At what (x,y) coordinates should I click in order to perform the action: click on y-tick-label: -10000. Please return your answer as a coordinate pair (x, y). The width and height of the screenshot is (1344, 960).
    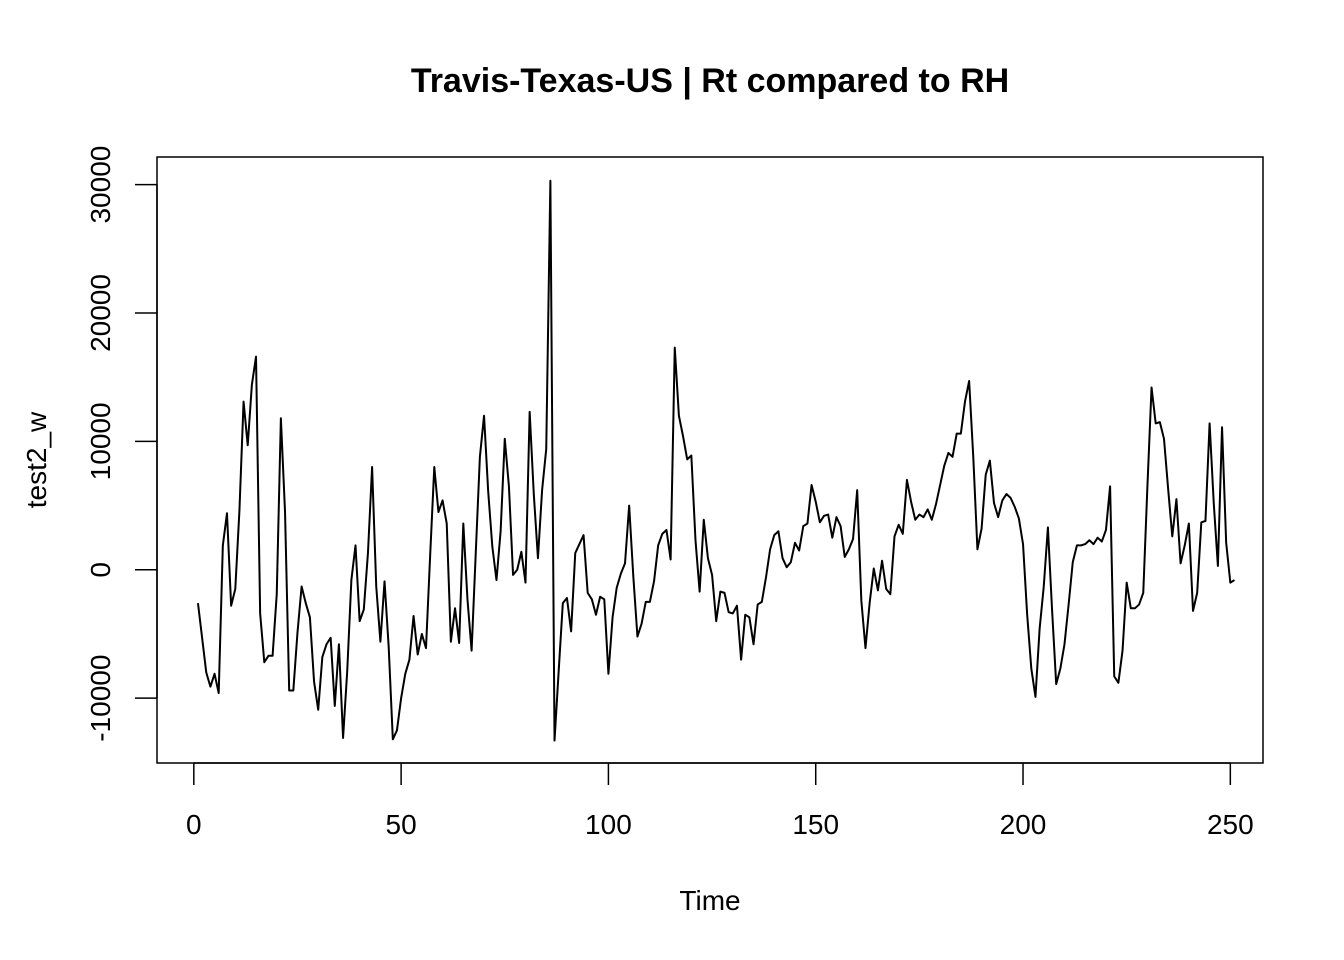
    Looking at the image, I should click on (100, 698).